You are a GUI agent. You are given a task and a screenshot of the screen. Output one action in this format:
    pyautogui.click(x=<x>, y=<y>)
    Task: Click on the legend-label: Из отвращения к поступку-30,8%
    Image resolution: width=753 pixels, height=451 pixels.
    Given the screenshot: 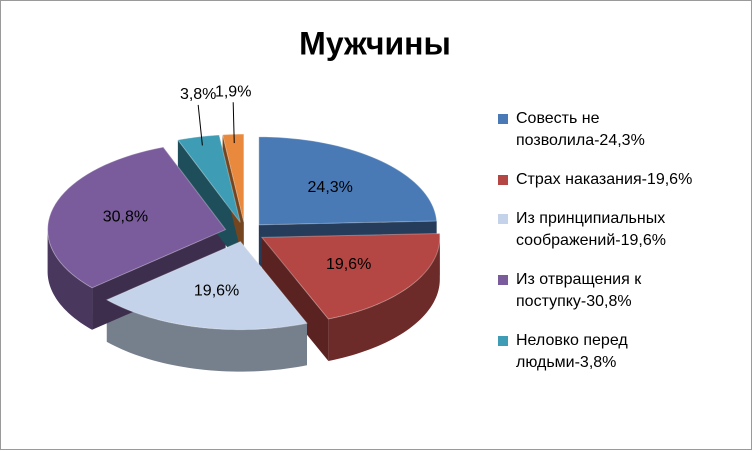 What is the action you would take?
    pyautogui.click(x=579, y=290)
    